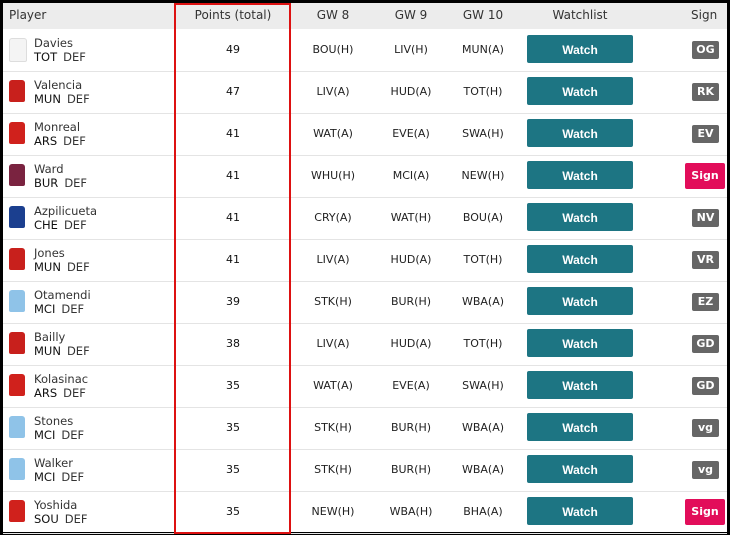  Describe the element at coordinates (705, 260) in the screenshot. I see `sign-badge: VR` at that location.